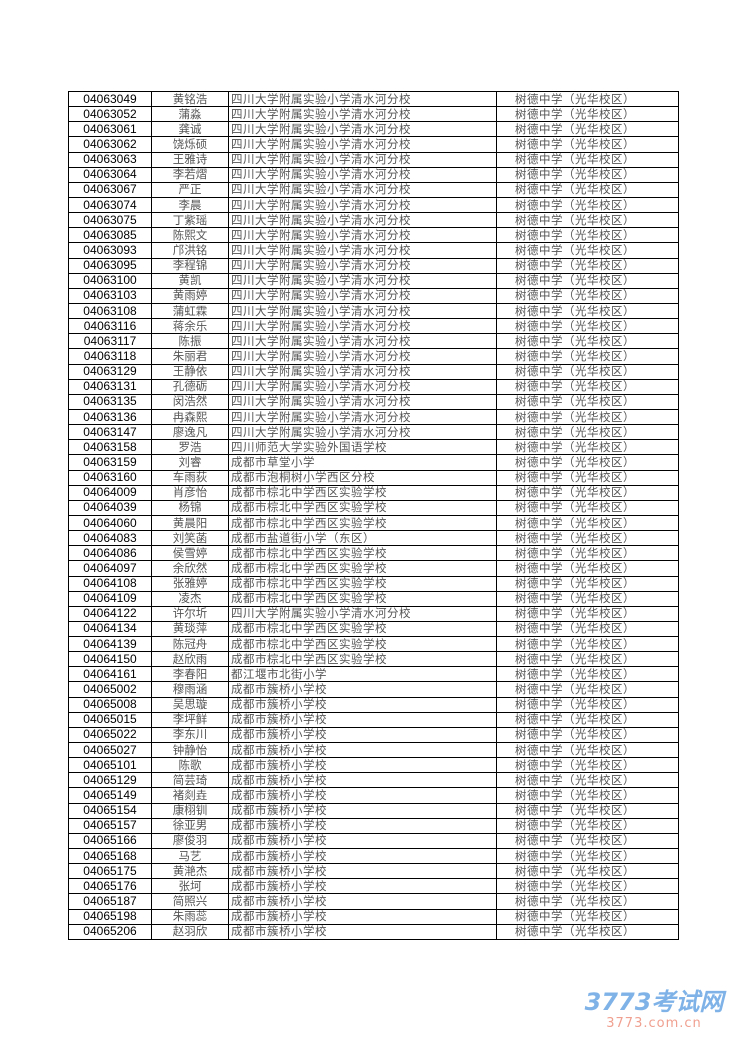 The height and width of the screenshot is (1052, 744). What do you see at coordinates (110, 568) in the screenshot?
I see `student-id-cell: 04064097` at bounding box center [110, 568].